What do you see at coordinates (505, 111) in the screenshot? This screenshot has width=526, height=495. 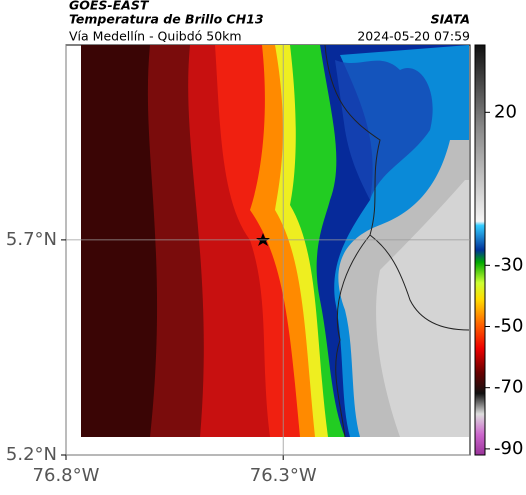 I see `colorbar-tick-label: 20` at bounding box center [505, 111].